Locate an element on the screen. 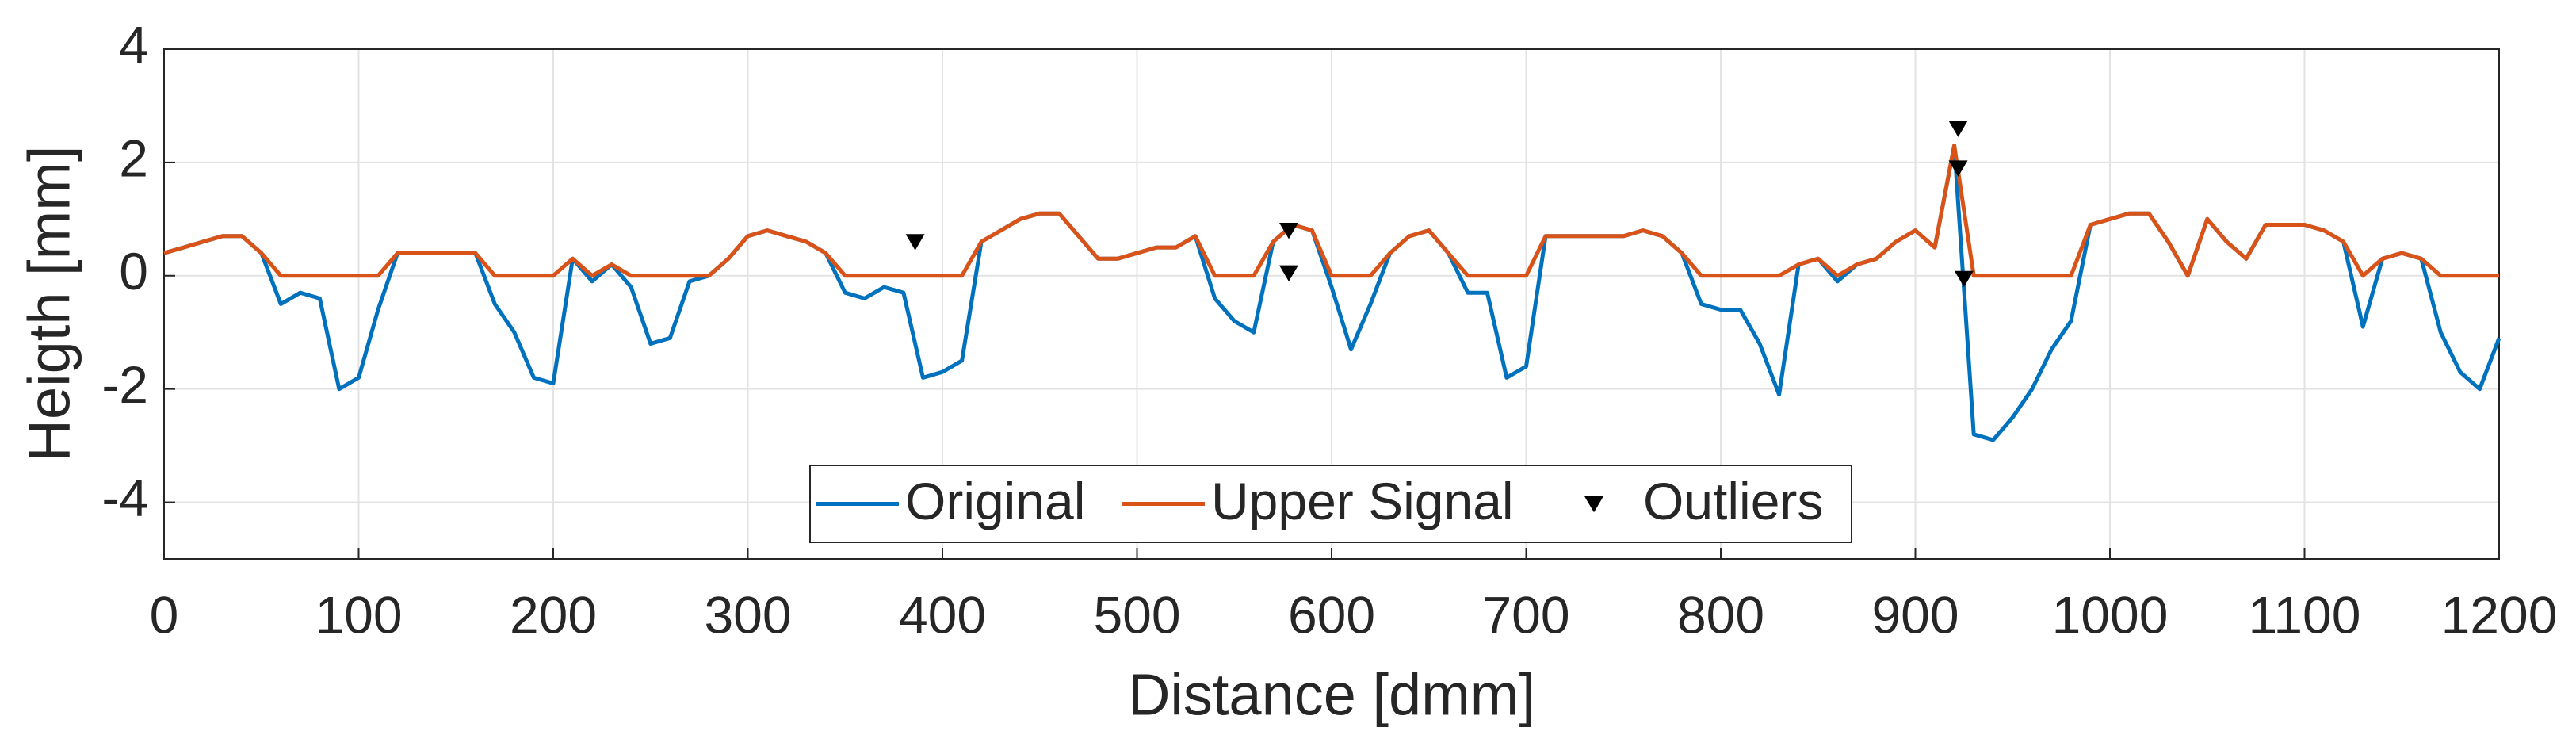 The height and width of the screenshot is (754, 2576). legend-box is located at coordinates (1330, 504).